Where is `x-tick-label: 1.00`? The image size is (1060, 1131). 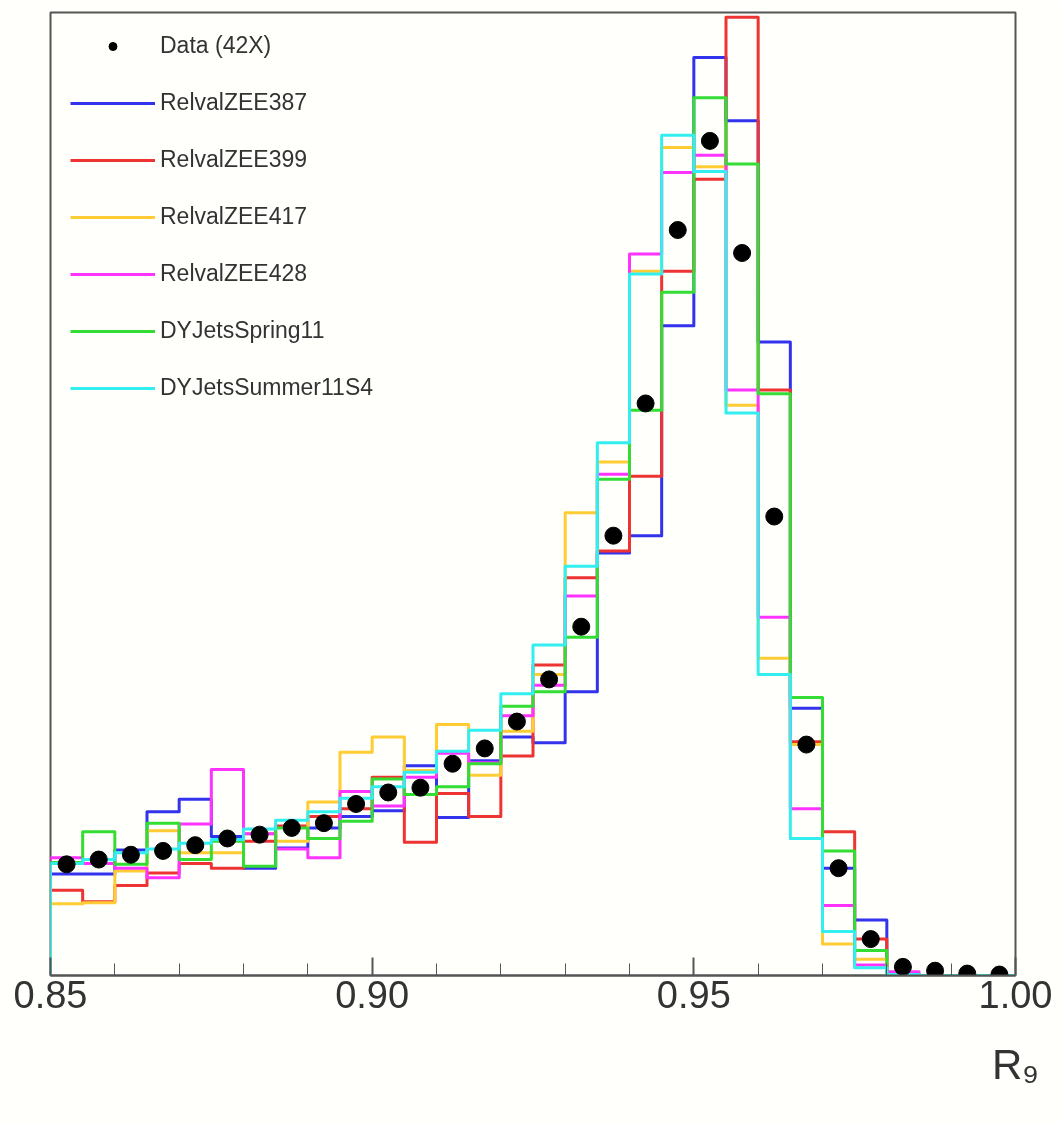
x-tick-label: 1.00 is located at coordinates (1015, 994).